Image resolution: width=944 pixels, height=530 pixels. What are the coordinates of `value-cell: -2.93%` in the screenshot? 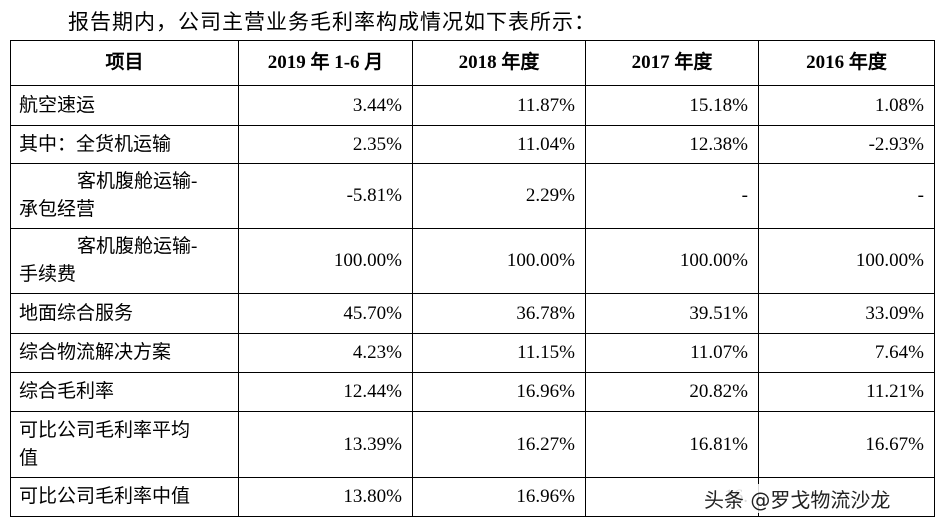 It's located at (846, 144).